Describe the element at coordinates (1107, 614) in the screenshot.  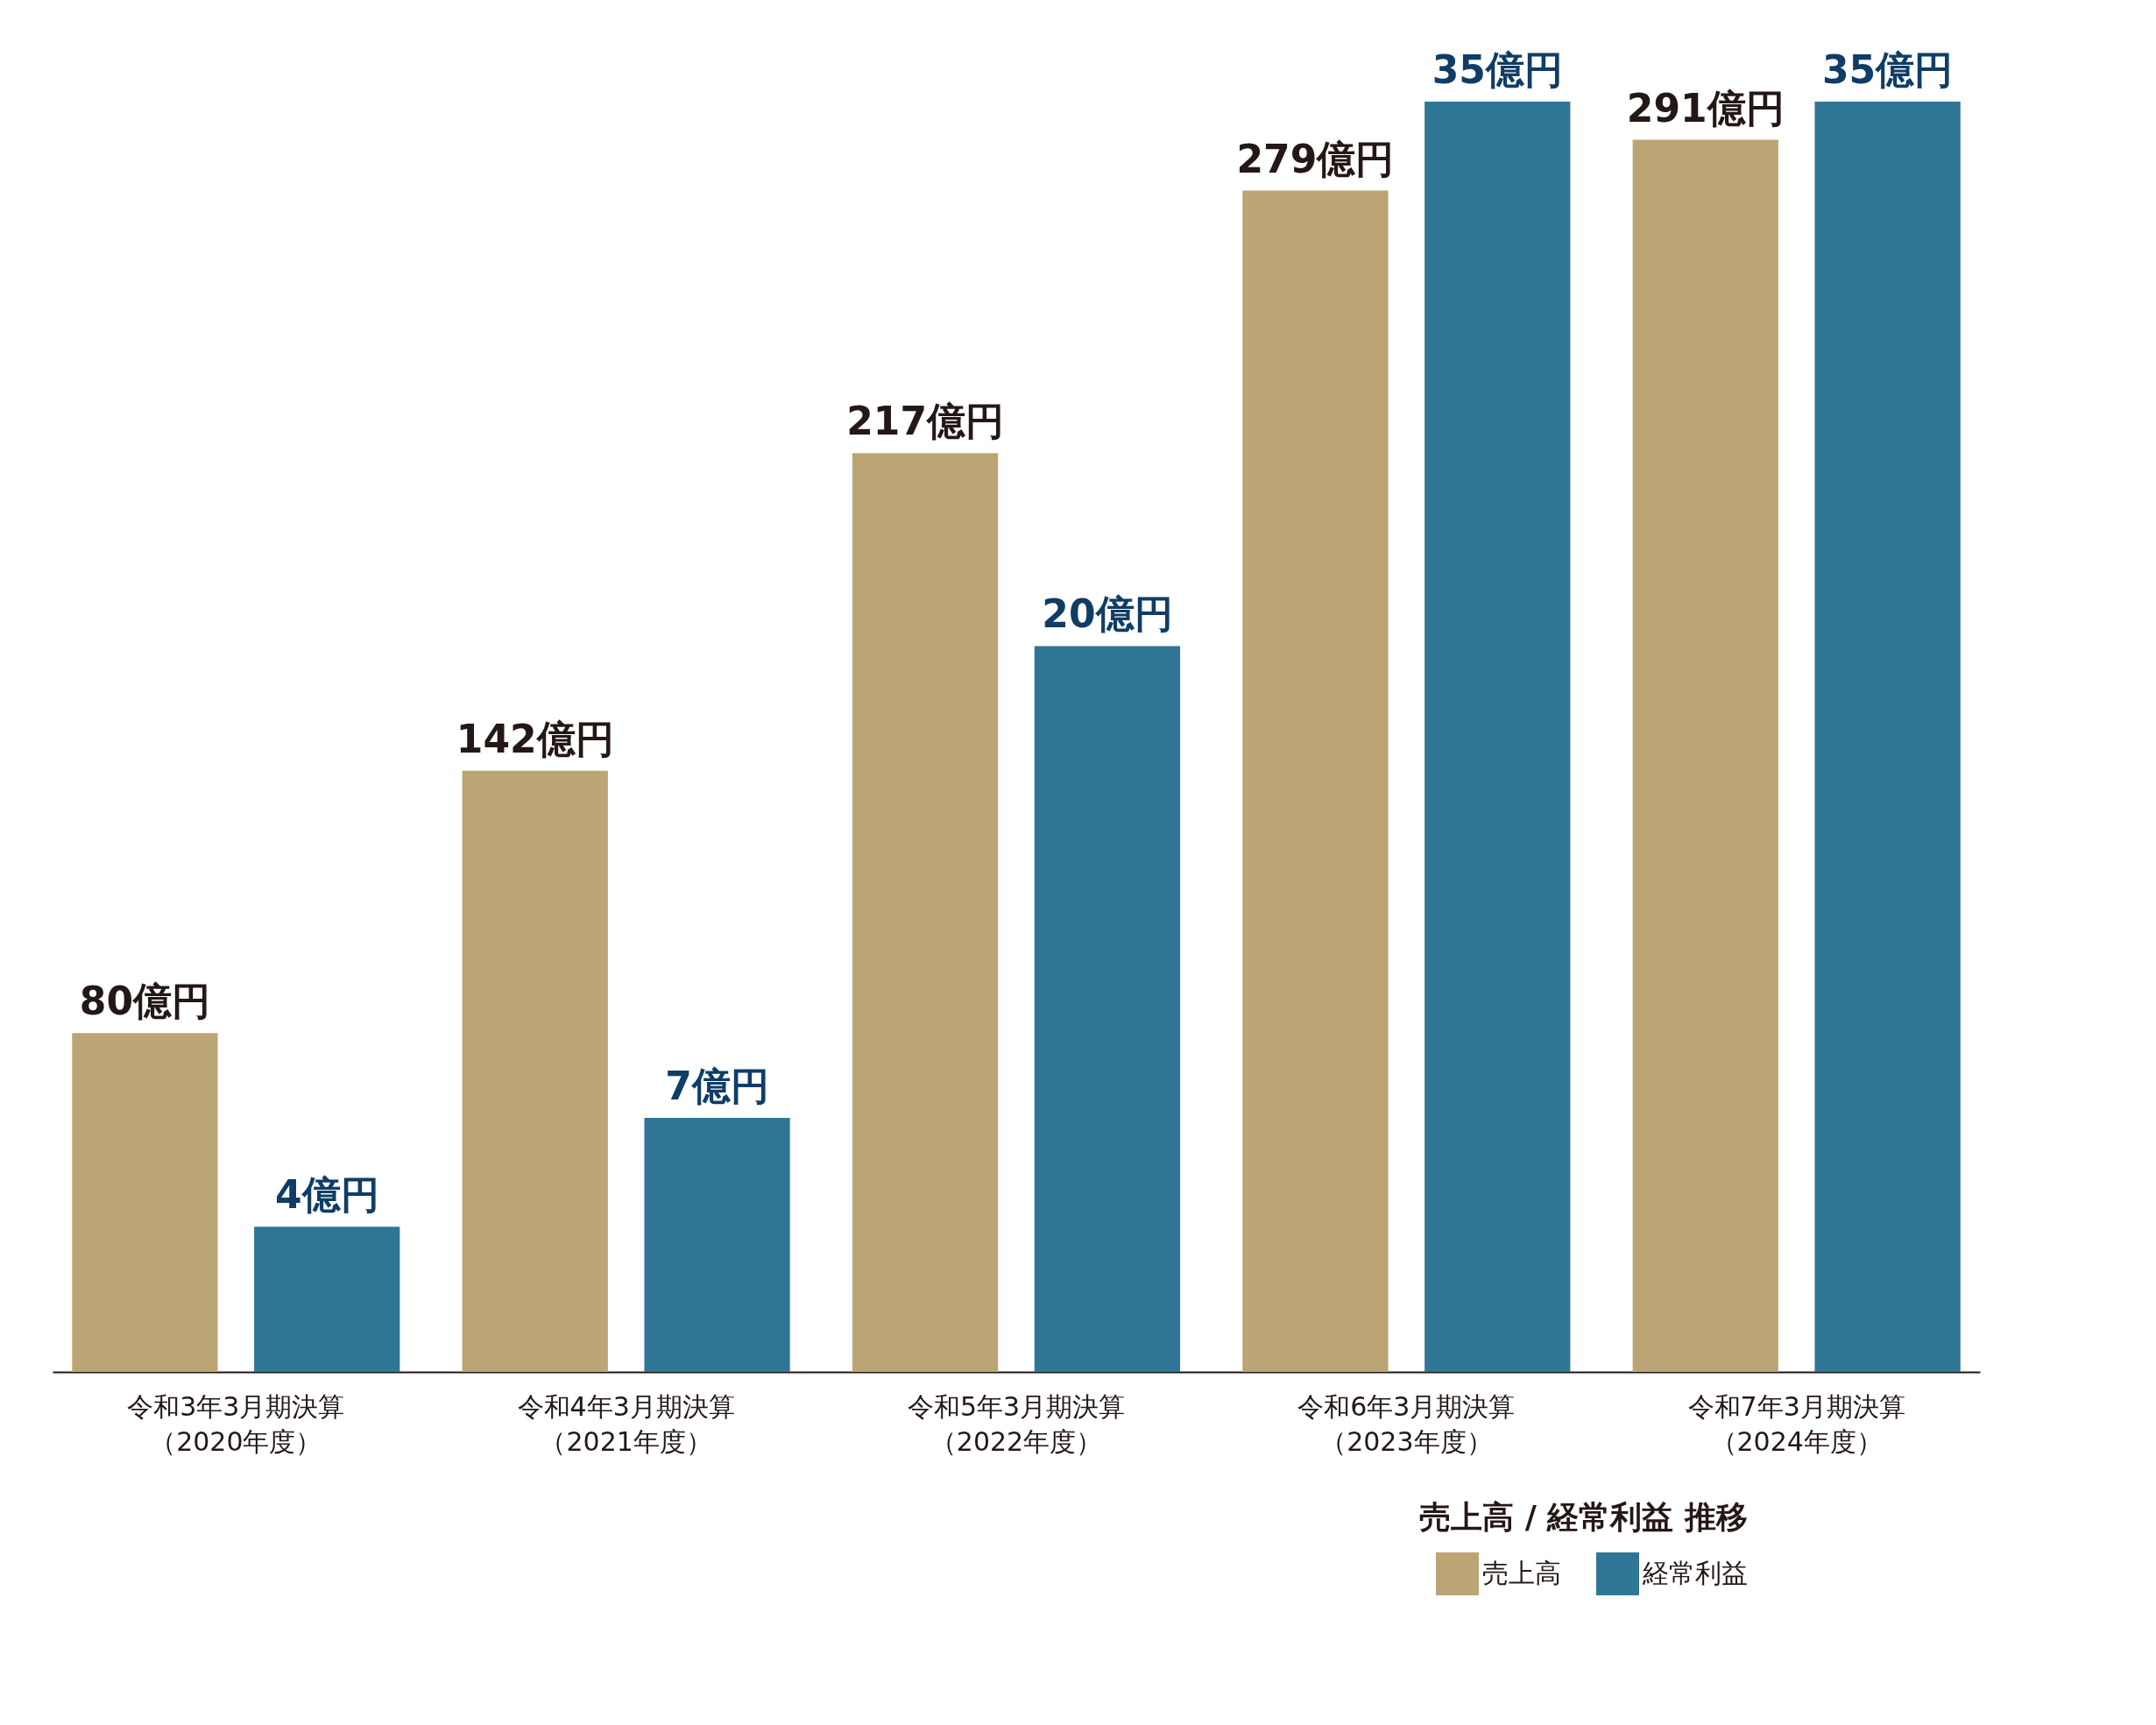
I see `data-label: 20億円` at that location.